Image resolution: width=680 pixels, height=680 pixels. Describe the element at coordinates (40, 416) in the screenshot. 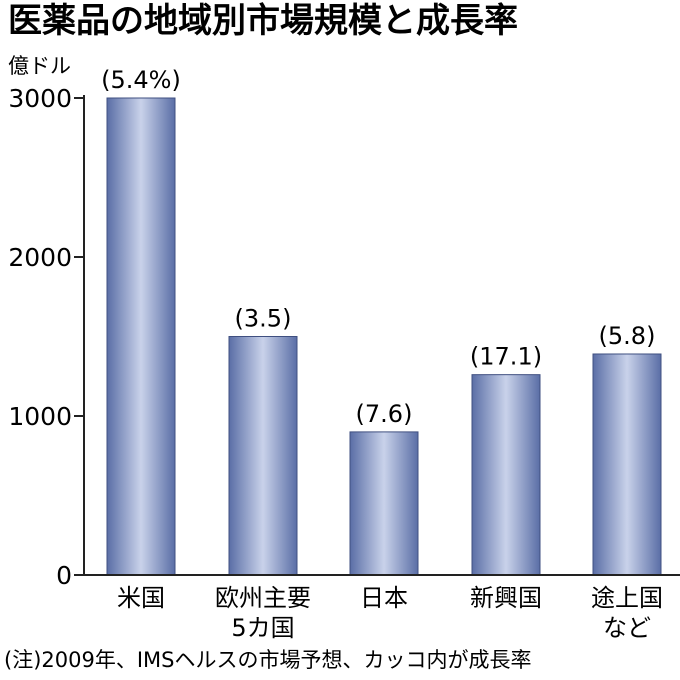

I see `y-tick-label: 1000` at that location.